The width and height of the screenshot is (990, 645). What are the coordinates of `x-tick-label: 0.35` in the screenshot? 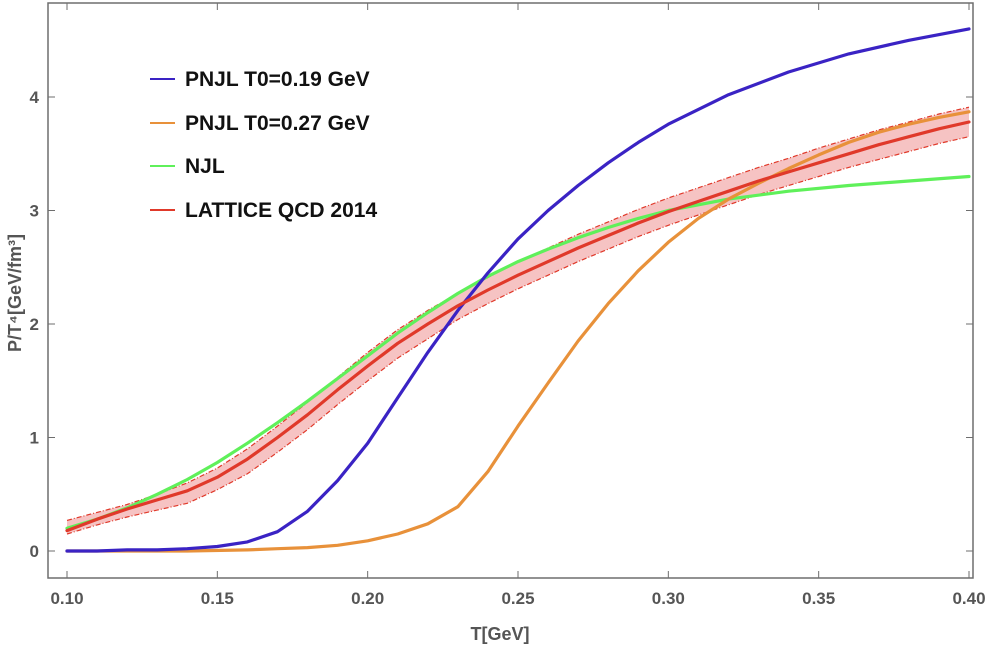 It's located at (818, 598).